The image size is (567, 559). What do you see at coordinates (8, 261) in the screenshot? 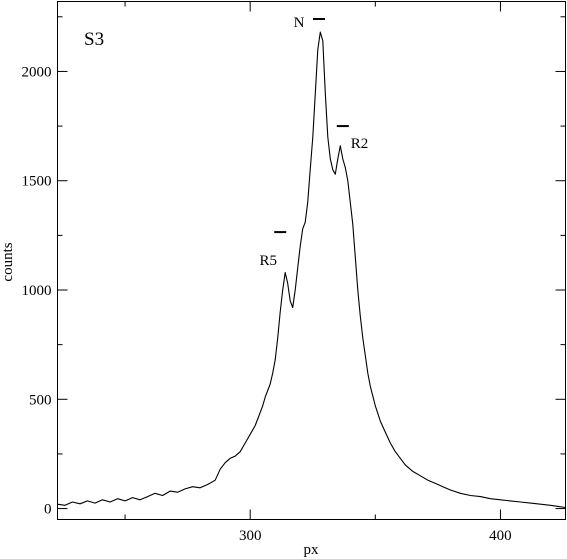
I see `y-axis-label: counts` at bounding box center [8, 261].